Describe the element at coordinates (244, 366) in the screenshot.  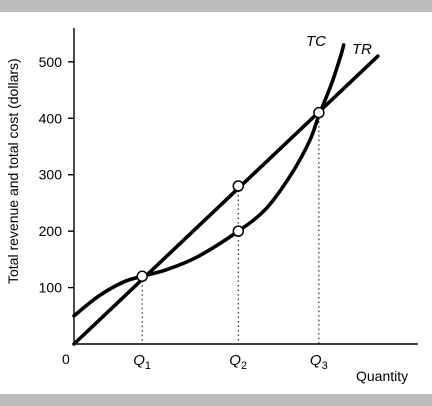
I see `x-tick-subscript: 2` at that location.